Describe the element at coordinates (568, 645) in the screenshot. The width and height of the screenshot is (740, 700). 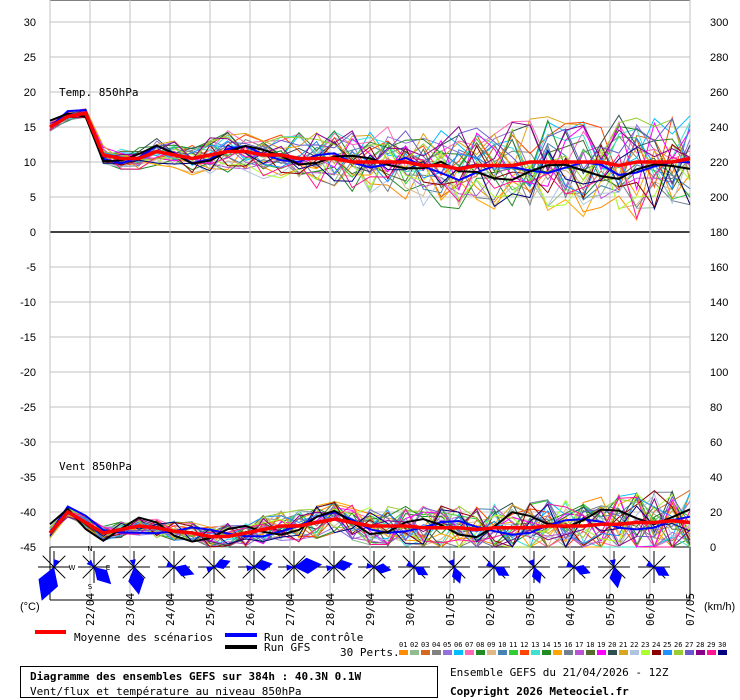
I see `legend-pert-id: 16` at that location.